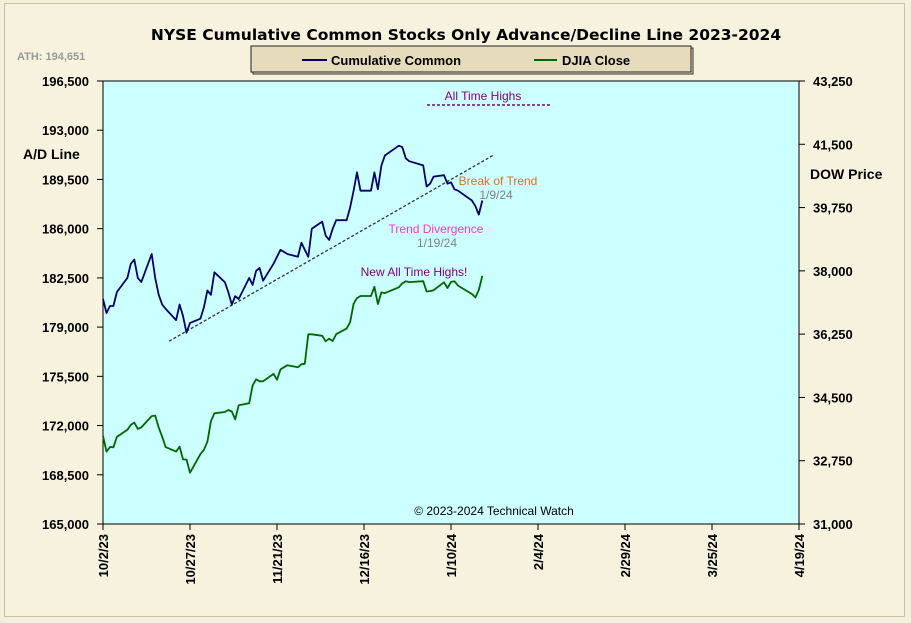 The height and width of the screenshot is (623, 911). What do you see at coordinates (436, 229) in the screenshot?
I see `trend-divergence-annotation: Trend Divergence` at bounding box center [436, 229].